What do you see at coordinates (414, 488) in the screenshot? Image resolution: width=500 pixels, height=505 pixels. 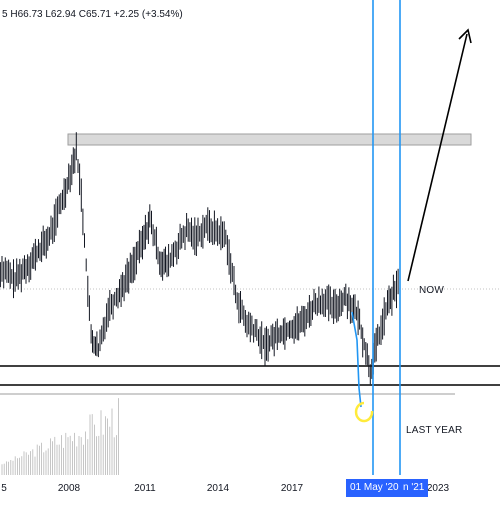 I see `x-marker-label-2021: n '21` at bounding box center [414, 488].